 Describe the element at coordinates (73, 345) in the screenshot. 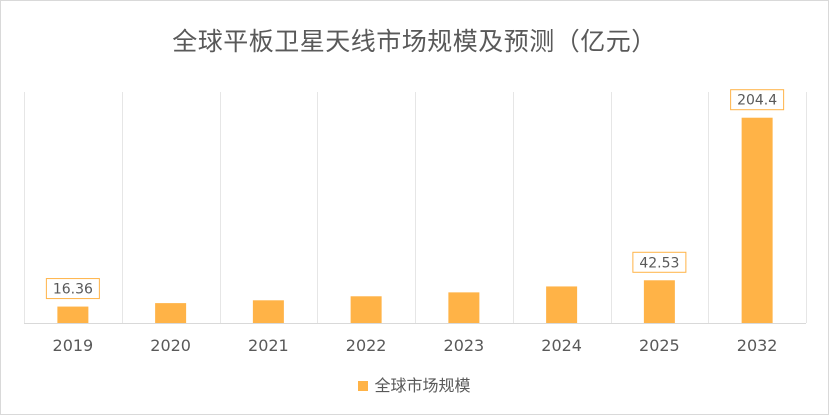

I see `x-tick-label: 2019` at that location.